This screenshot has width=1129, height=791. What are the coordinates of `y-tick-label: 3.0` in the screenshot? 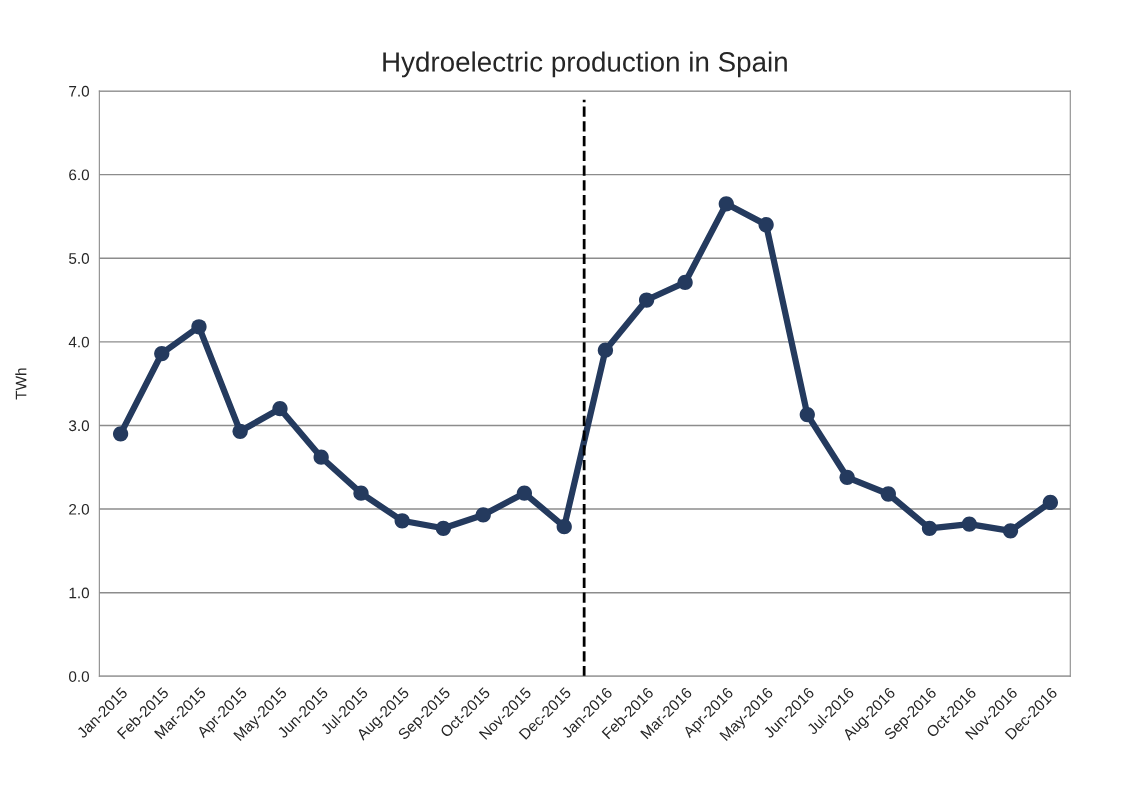 It's located at (79, 426).